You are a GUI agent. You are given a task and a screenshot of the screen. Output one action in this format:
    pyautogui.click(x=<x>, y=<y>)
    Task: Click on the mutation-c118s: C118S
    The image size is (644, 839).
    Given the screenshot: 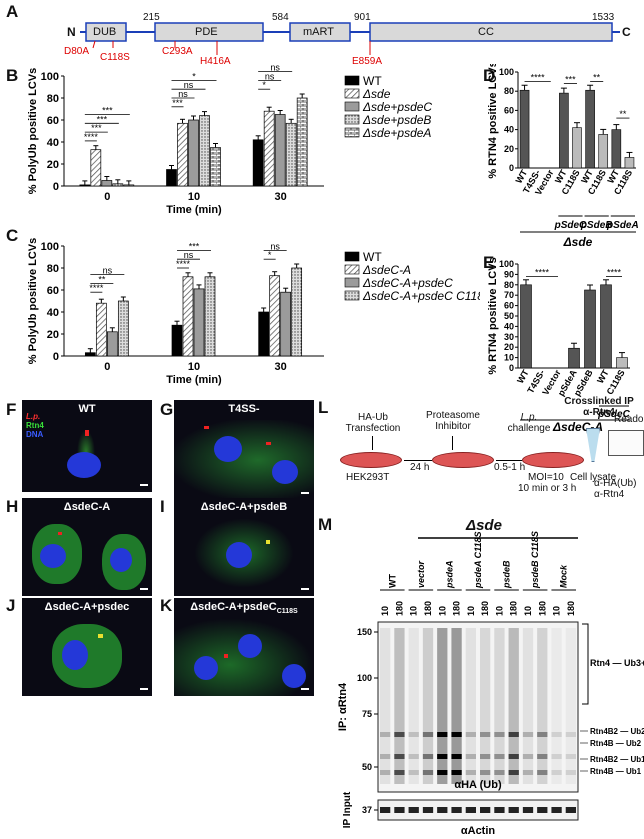 What is the action you would take?
    pyautogui.click(x=115, y=57)
    